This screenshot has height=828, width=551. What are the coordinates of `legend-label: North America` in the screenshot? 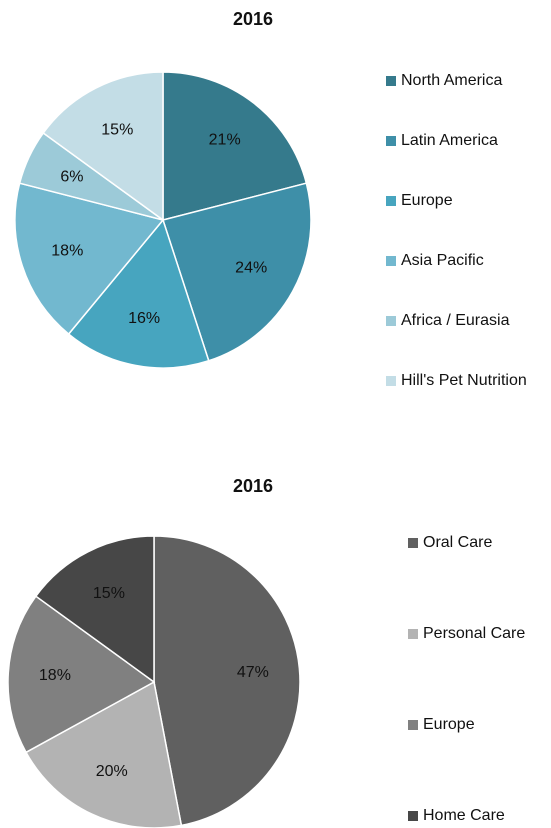 It's located at (451, 80).